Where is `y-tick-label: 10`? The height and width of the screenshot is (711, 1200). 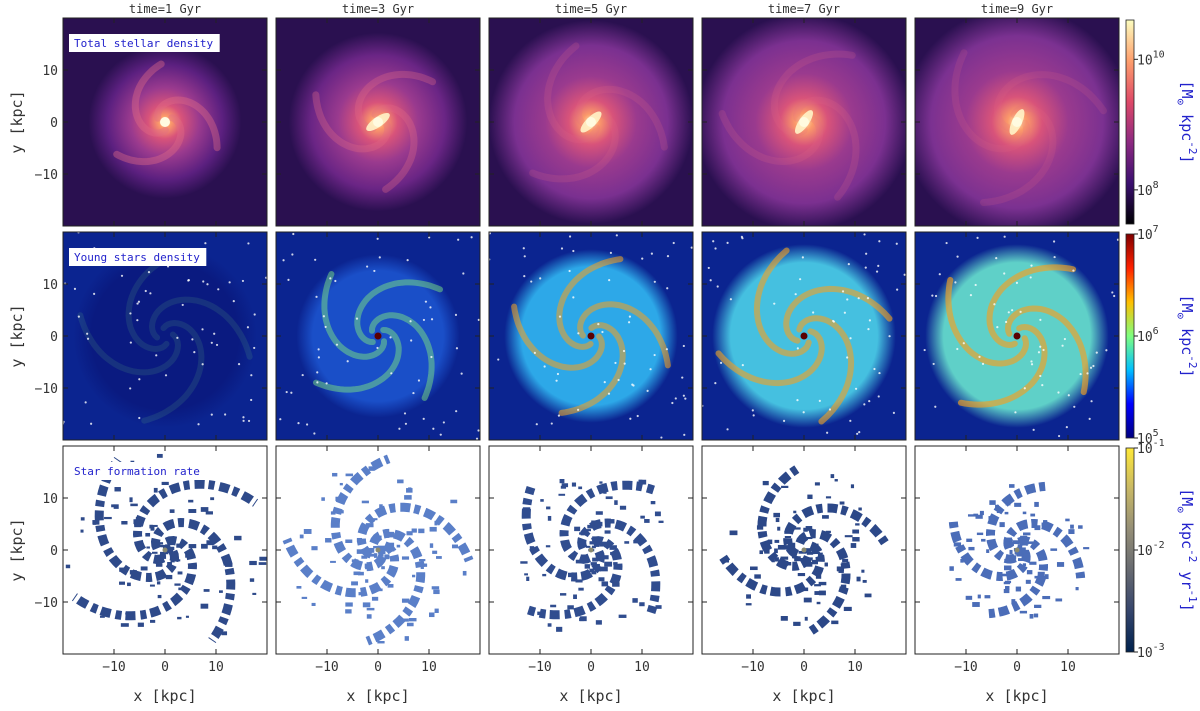 y-tick-label: 10 is located at coordinates (50, 285).